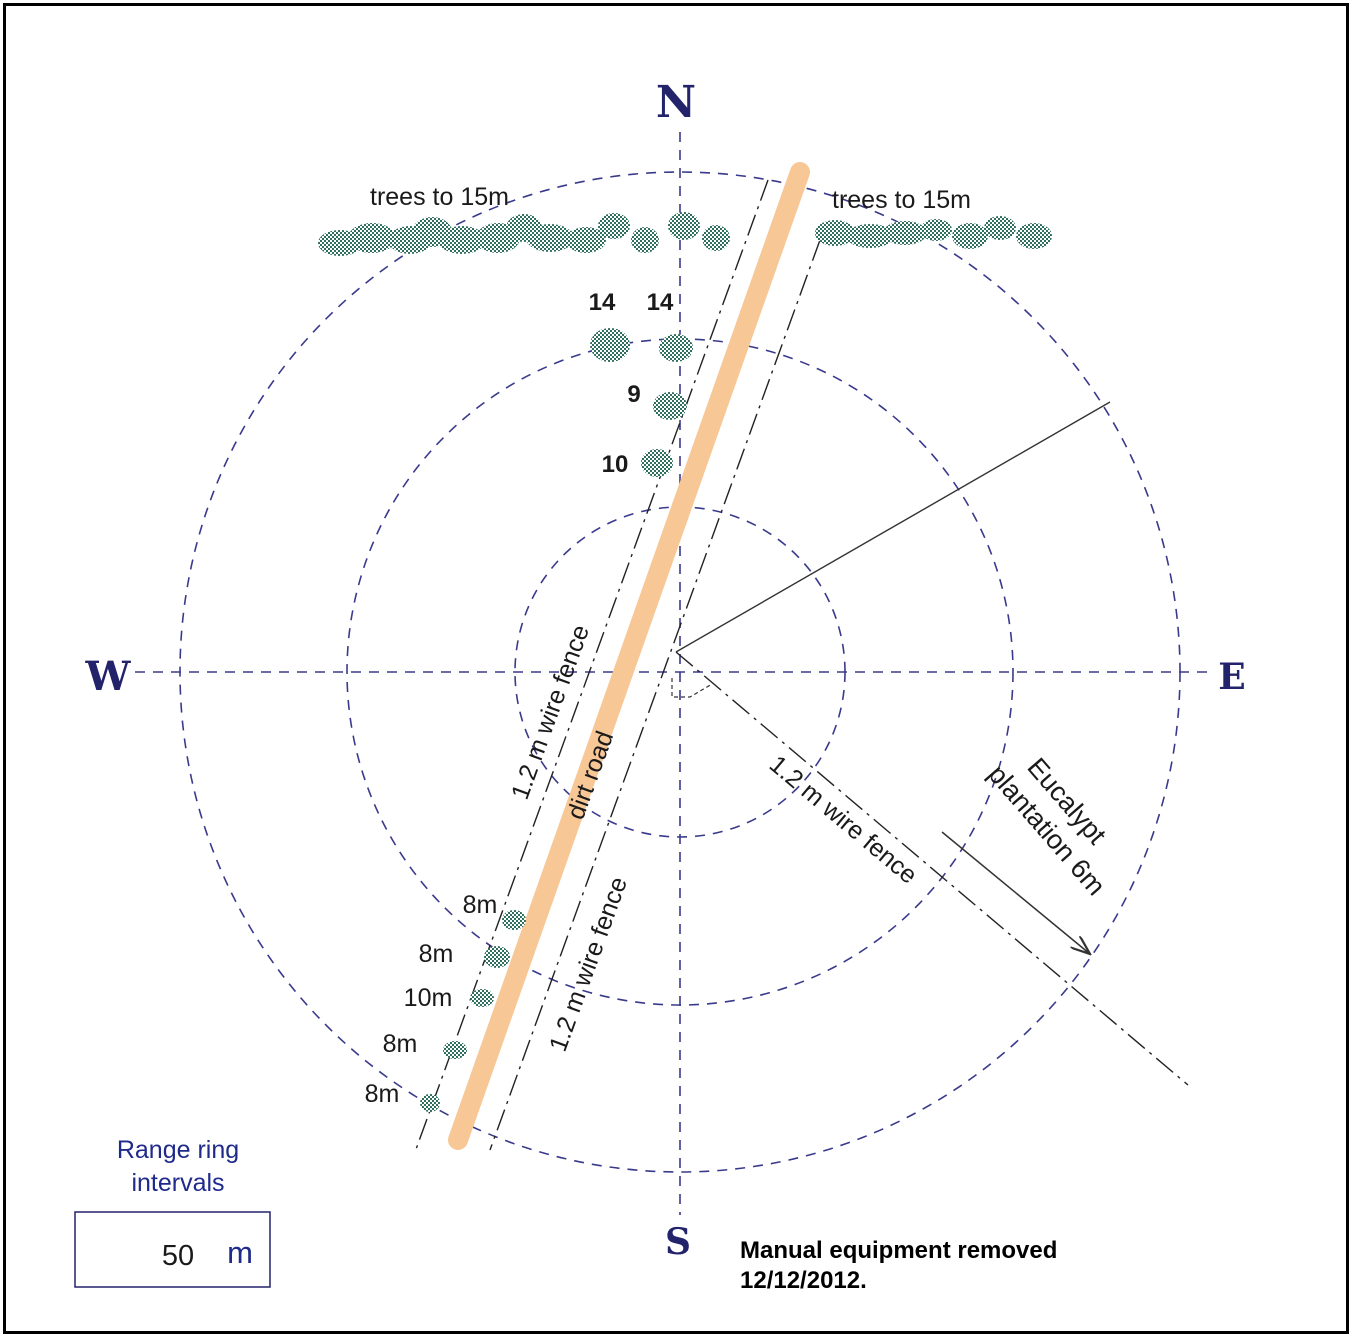 This screenshot has height=1341, width=1356. I want to click on label-tree-height-10: 10, so click(615, 464).